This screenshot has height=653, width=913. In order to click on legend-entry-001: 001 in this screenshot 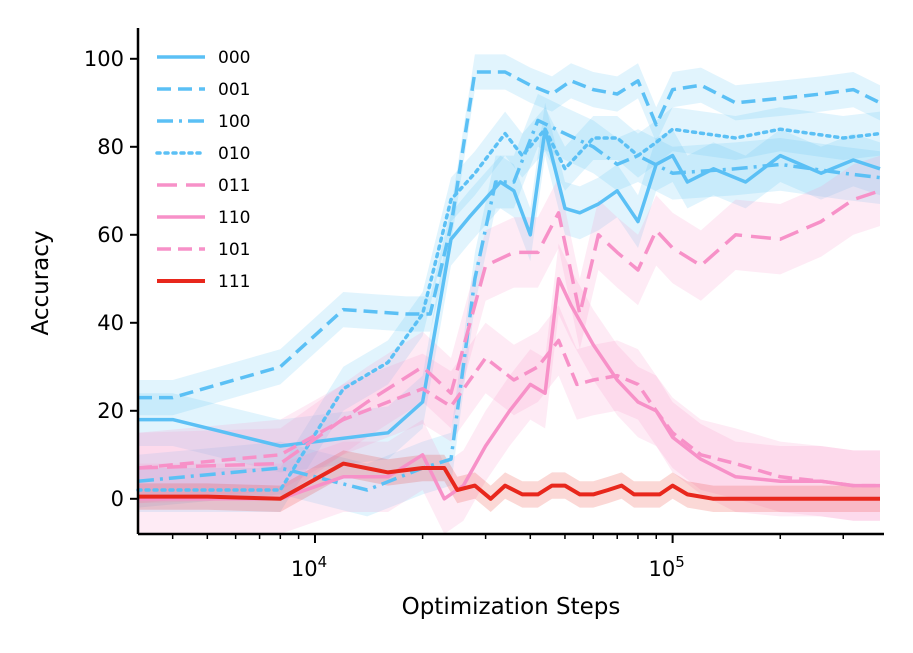, I will do `click(203, 90)`.